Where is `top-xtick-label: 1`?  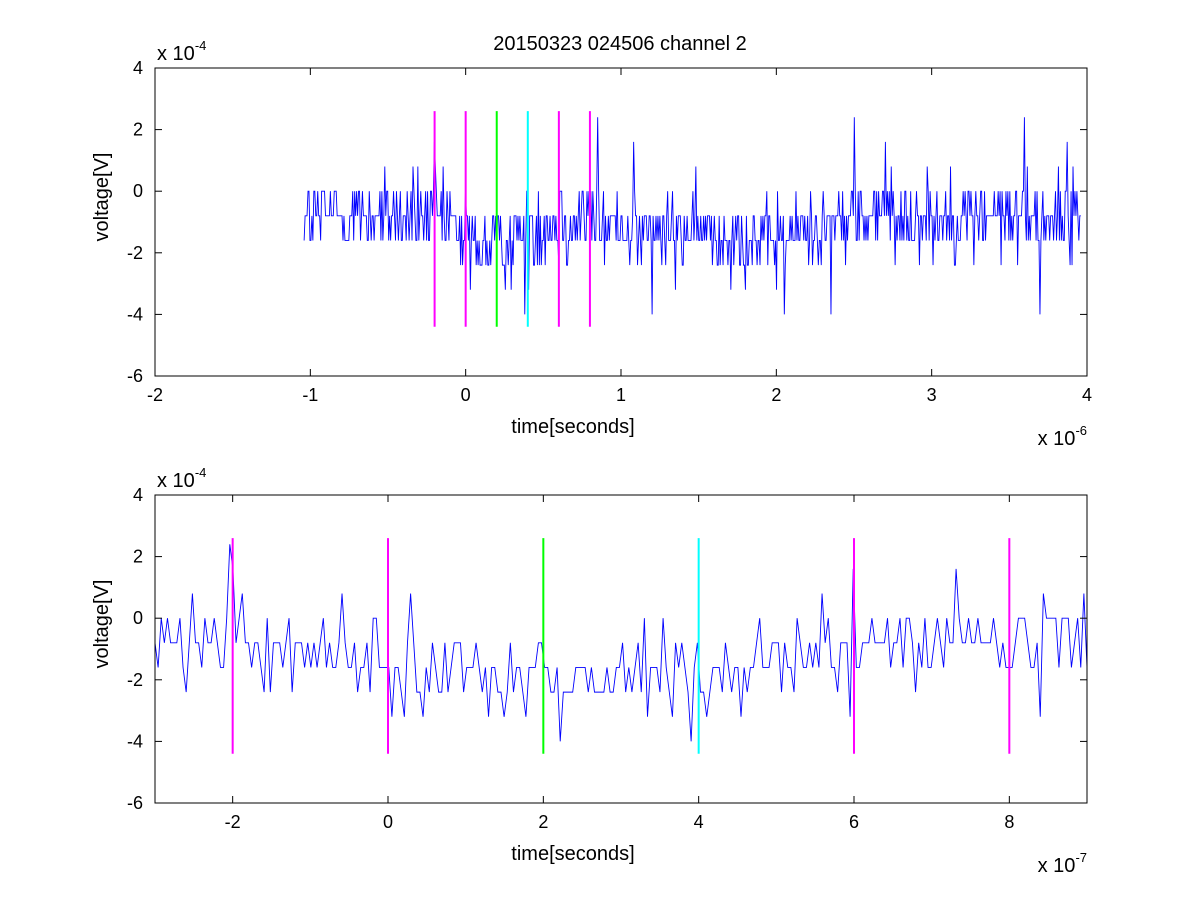 top-xtick-label: 1 is located at coordinates (621, 395).